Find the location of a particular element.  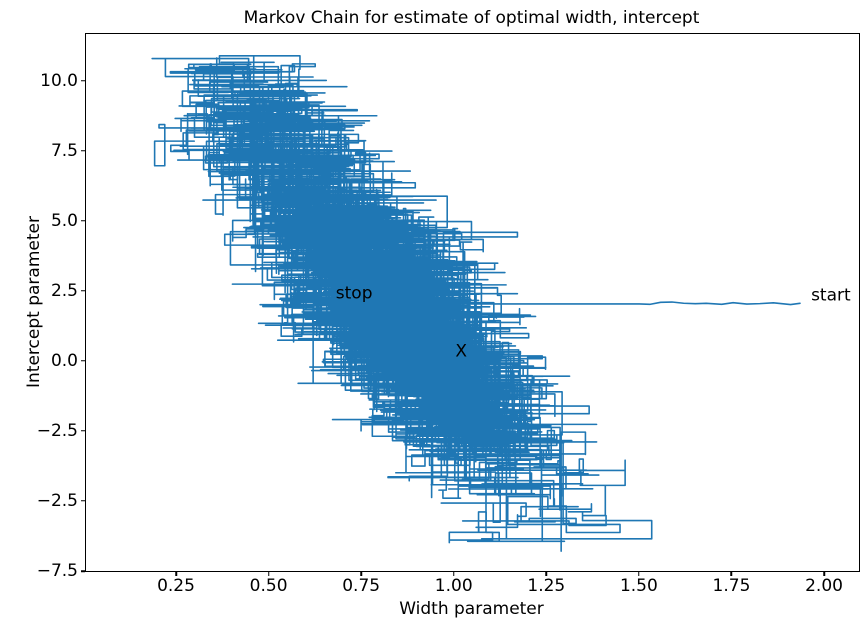

y-axis-label: Intercept parameter is located at coordinates (34, 302).